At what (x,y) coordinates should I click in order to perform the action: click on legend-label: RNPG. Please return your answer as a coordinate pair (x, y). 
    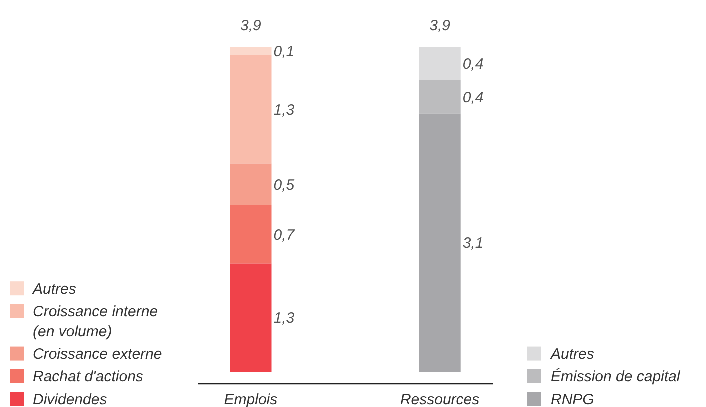
    Looking at the image, I should click on (573, 399).